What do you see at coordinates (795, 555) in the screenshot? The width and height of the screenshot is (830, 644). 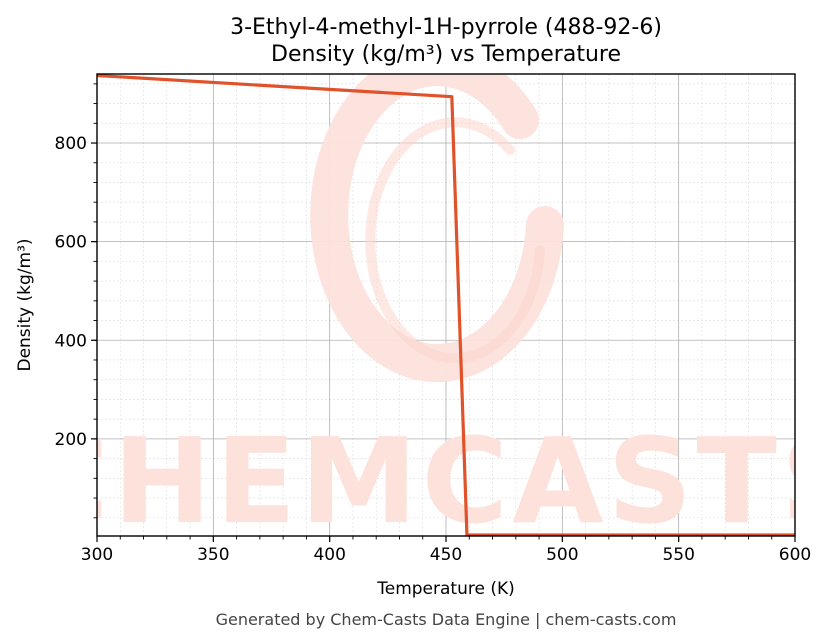 I see `x-tick-label: 600` at bounding box center [795, 555].